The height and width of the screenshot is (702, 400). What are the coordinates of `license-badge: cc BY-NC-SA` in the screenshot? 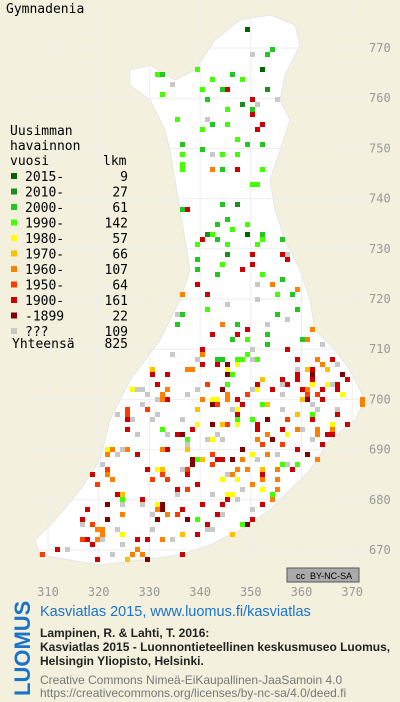 It's located at (323, 575).